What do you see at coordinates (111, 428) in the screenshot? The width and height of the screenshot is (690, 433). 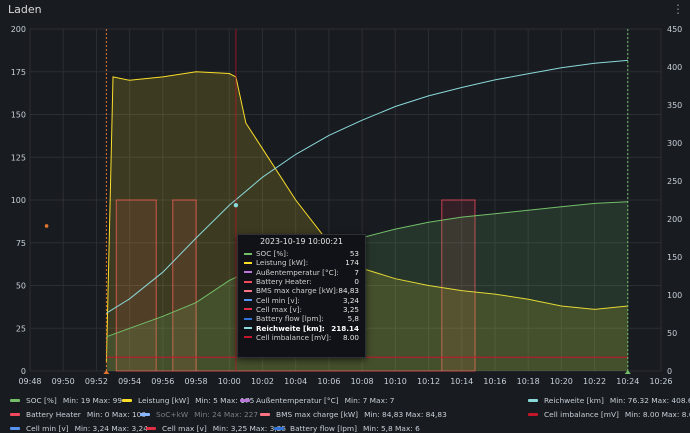 I see `legend-stats: Min: 3,24 Max: 3,24` at bounding box center [111, 428].